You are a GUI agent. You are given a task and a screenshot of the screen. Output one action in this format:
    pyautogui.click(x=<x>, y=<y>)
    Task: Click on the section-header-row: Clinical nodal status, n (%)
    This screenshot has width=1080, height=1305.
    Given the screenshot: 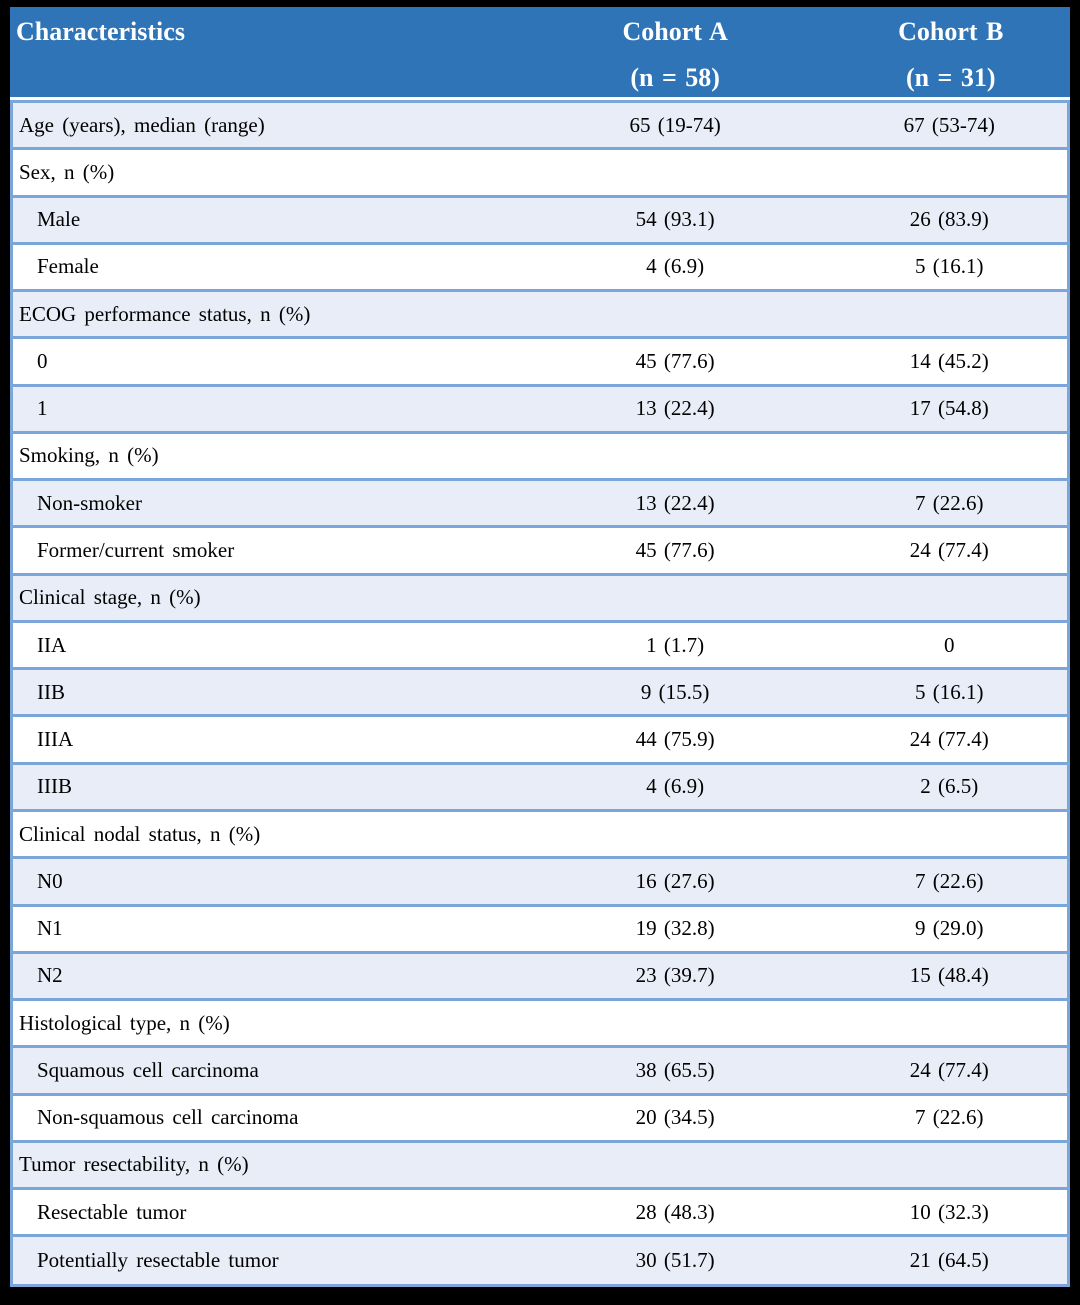 What is the action you would take?
    pyautogui.click(x=540, y=832)
    